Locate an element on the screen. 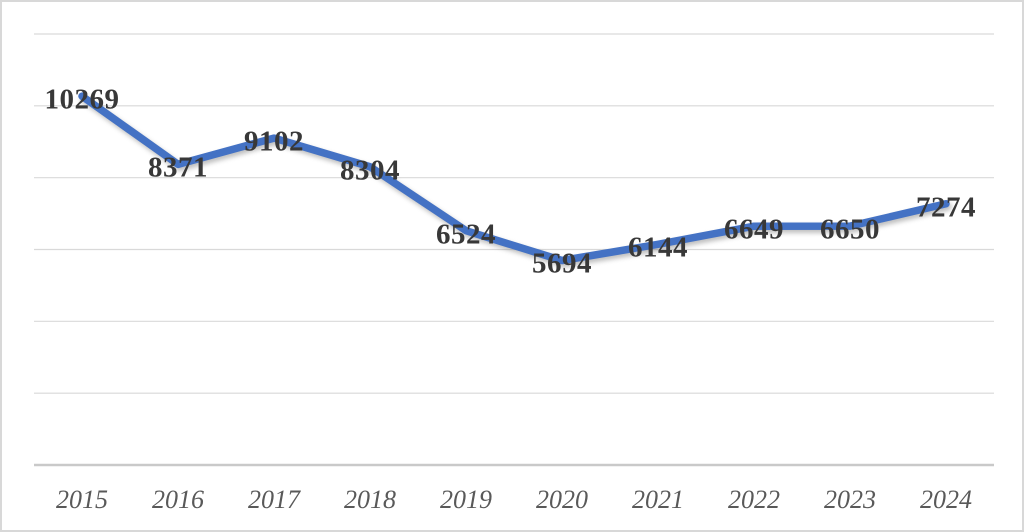 Image resolution: width=1024 pixels, height=532 pixels. data-label-2024: 7274 is located at coordinates (946, 207).